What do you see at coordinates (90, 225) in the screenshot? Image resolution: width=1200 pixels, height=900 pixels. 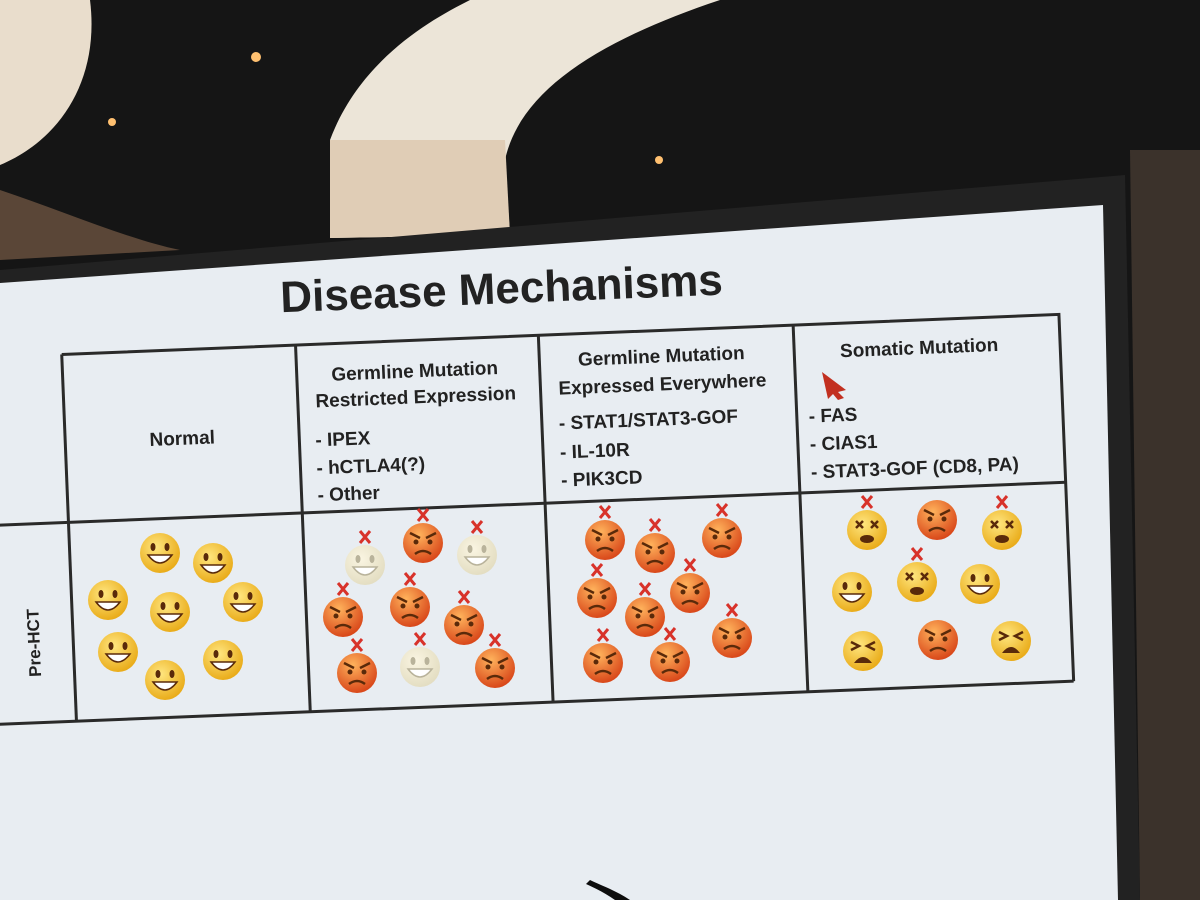 I see `ceiling-panel` at bounding box center [90, 225].